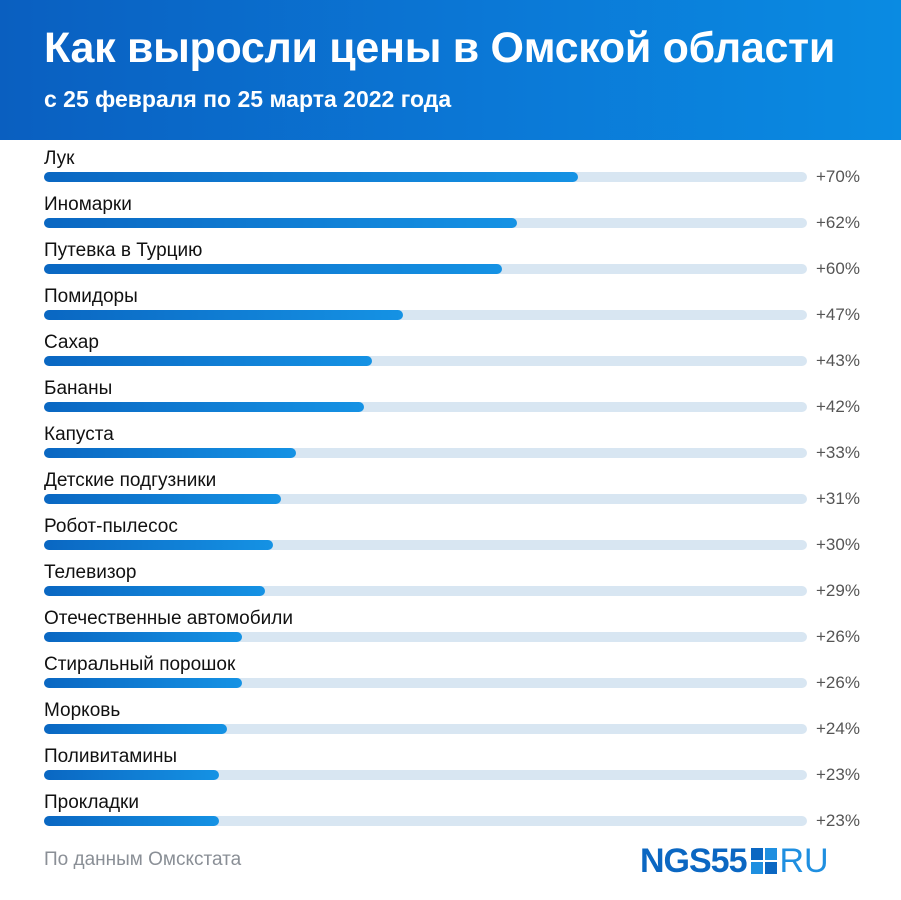 Image resolution: width=901 pixels, height=900 pixels. What do you see at coordinates (838, 314) in the screenshot?
I see `bar-value-label: +47%` at bounding box center [838, 314].